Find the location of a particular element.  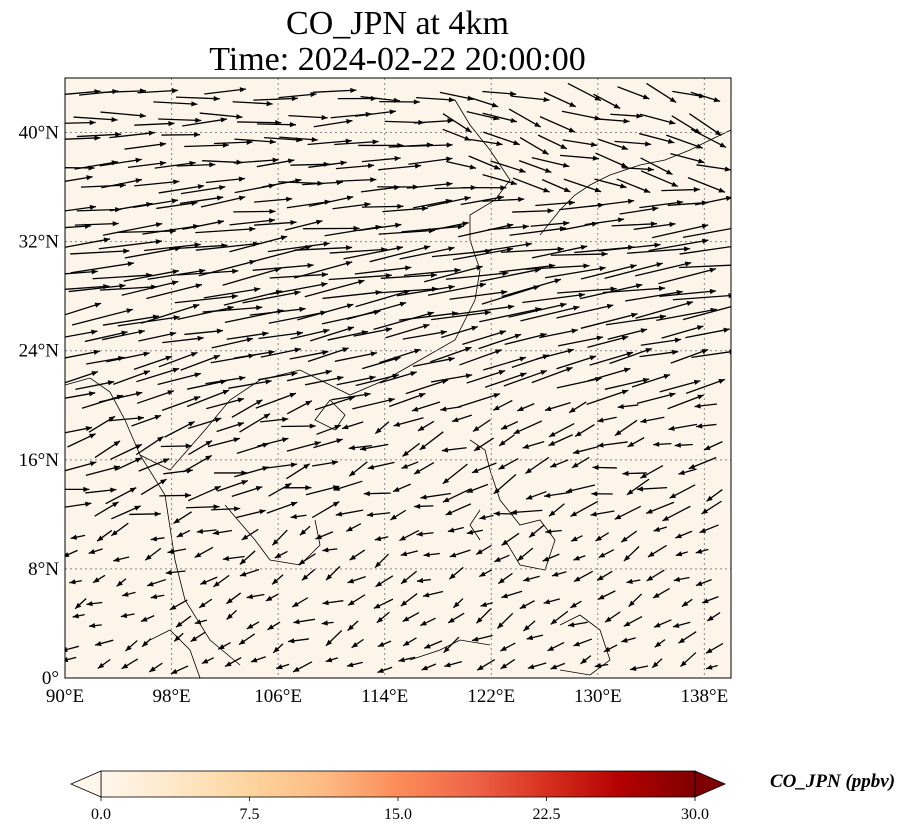

map-subtitle-time: Time: 2024-02-22 20:00:00 is located at coordinates (397, 59).